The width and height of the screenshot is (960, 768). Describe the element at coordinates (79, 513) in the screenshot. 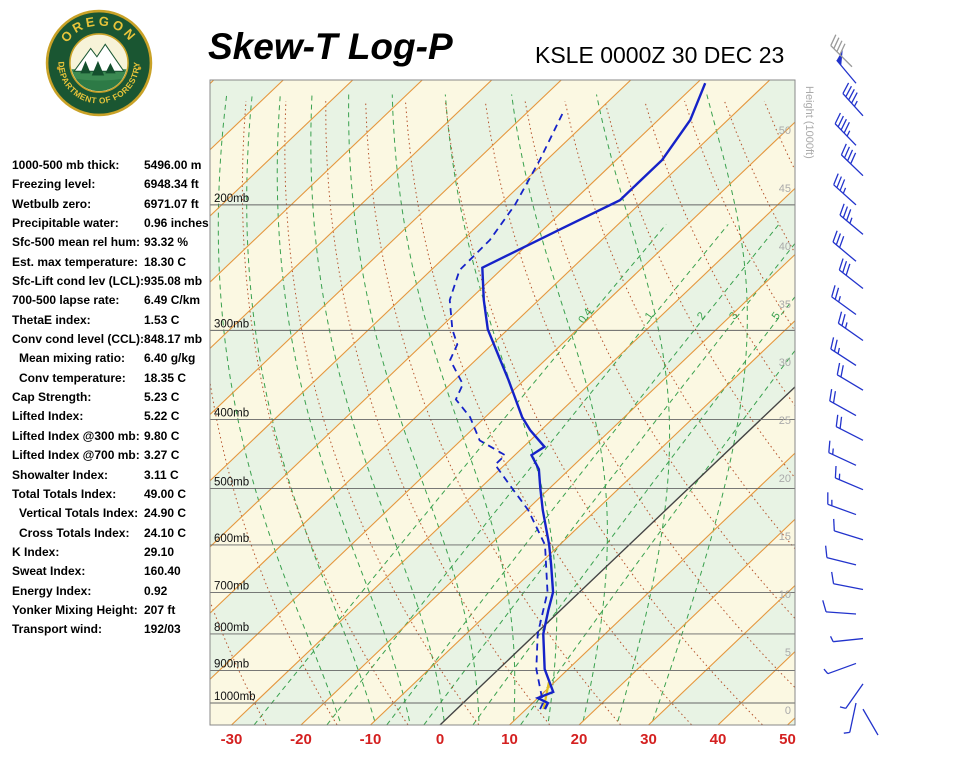

I see `stat-label: Vertical Totals Index:` at that location.